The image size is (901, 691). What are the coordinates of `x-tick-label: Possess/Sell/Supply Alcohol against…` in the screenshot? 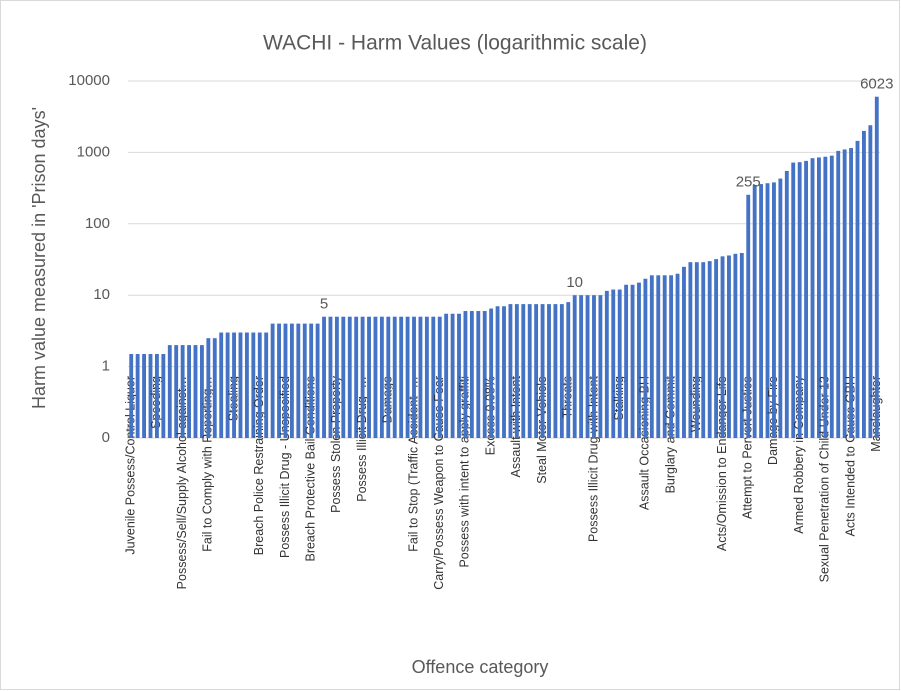 It's located at (182, 482).